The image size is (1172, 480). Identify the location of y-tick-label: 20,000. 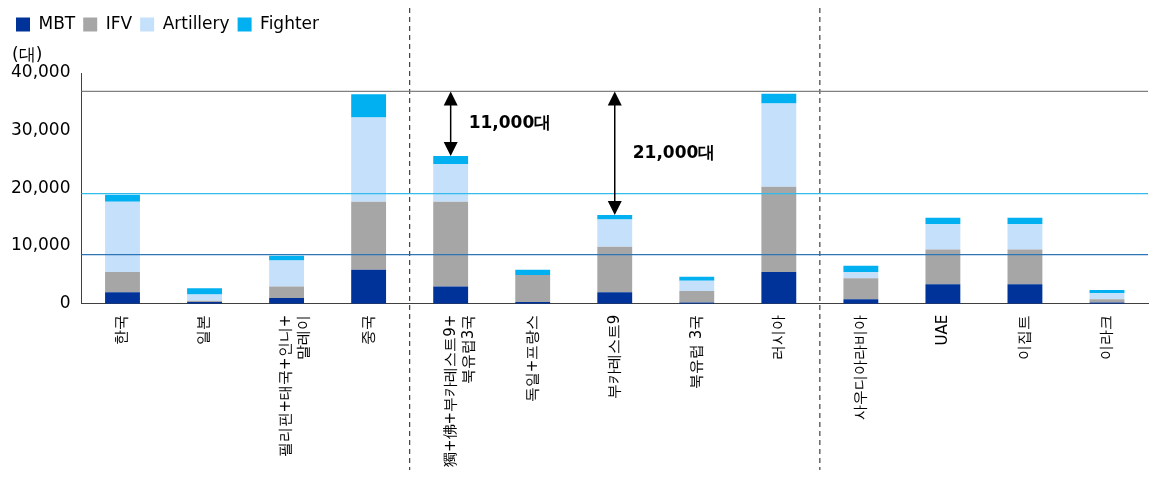
(41, 186).